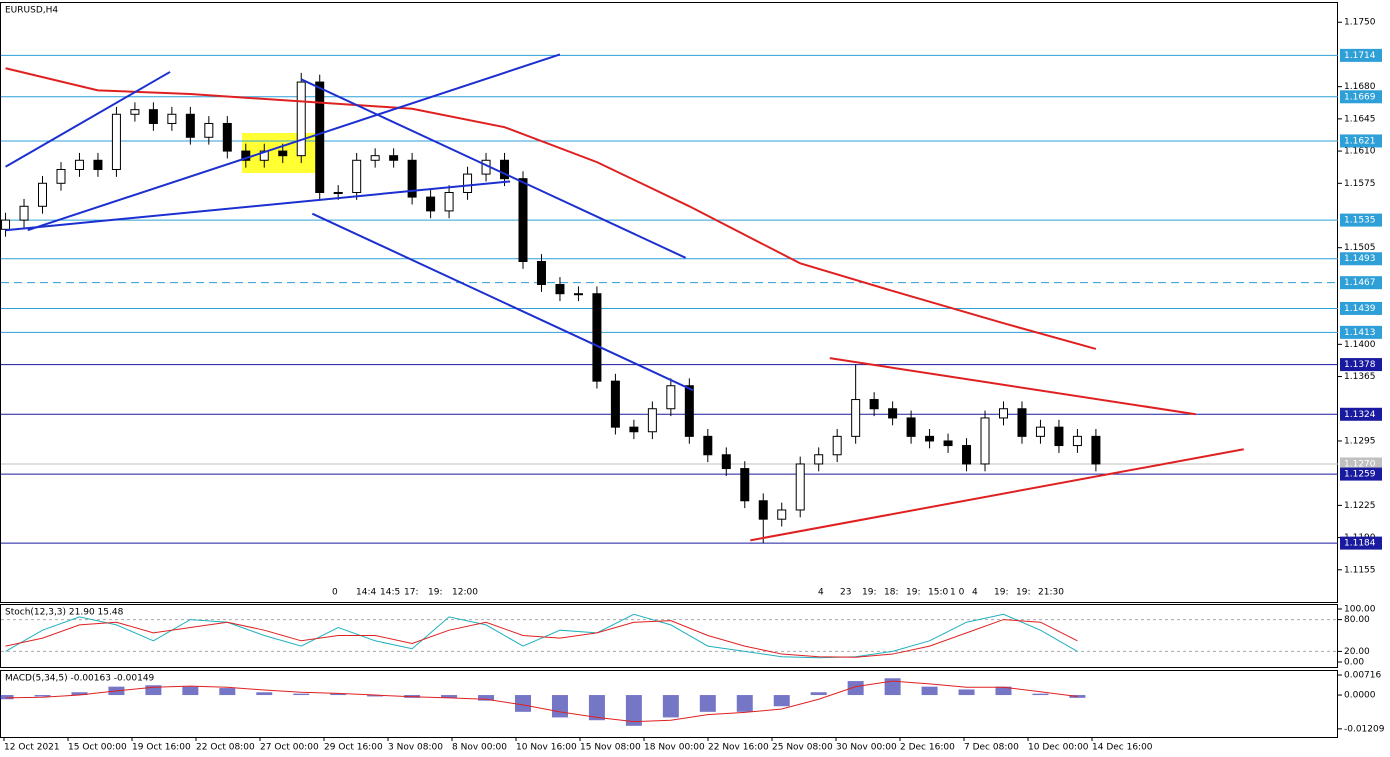 Image resolution: width=1390 pixels, height=757 pixels. What do you see at coordinates (1360, 333) in the screenshot?
I see `level-label: 1.1413` at bounding box center [1360, 333].